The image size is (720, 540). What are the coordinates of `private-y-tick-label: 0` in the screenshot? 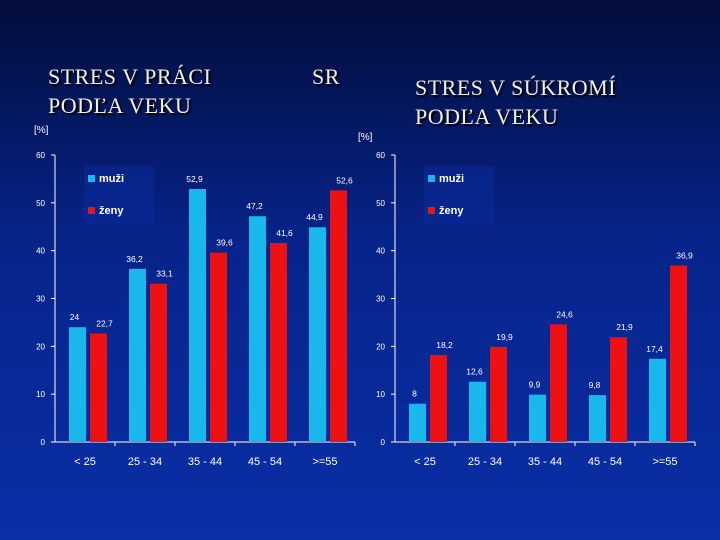 It's located at (383, 442).